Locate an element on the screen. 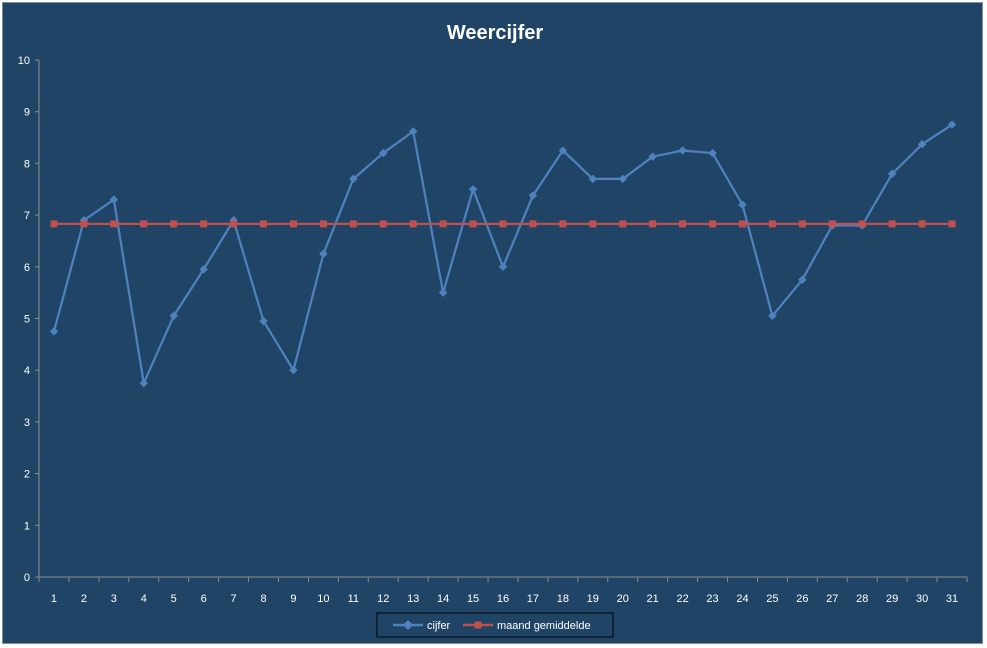 The height and width of the screenshot is (648, 987). y-tick-label: 3 is located at coordinates (27, 423).